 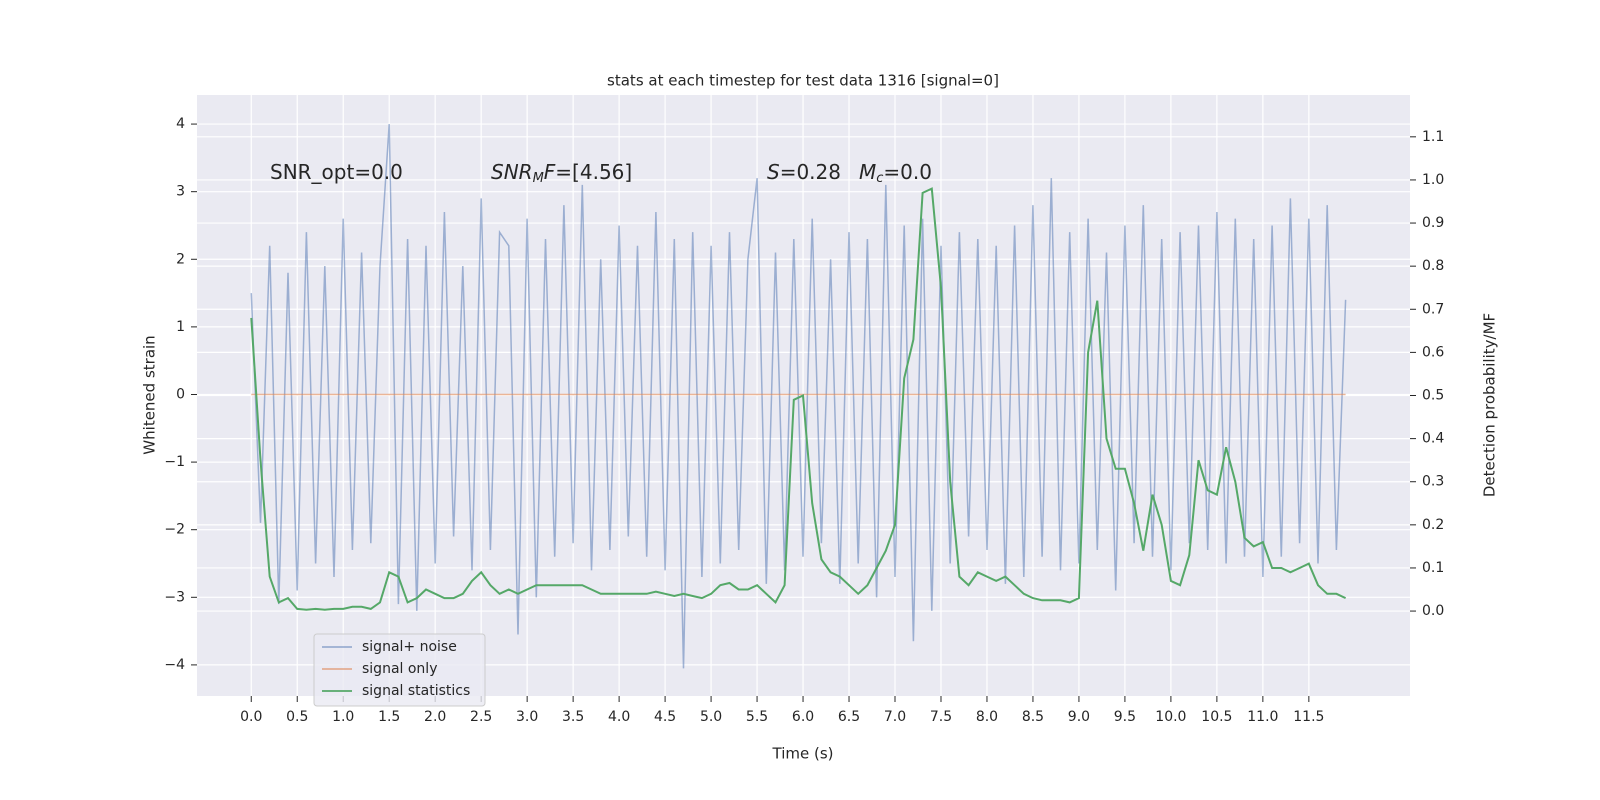 What do you see at coordinates (1170, 717) in the screenshot?
I see `x-tick-label: 10.0` at bounding box center [1170, 717].